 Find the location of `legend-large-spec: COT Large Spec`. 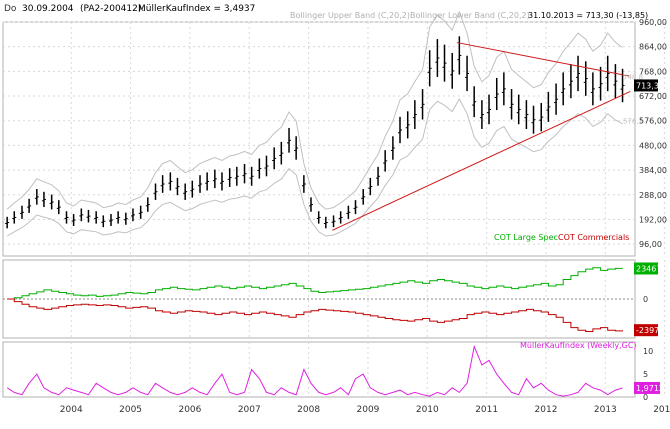

legend-large-spec: COT Large Spec is located at coordinates (526, 237).